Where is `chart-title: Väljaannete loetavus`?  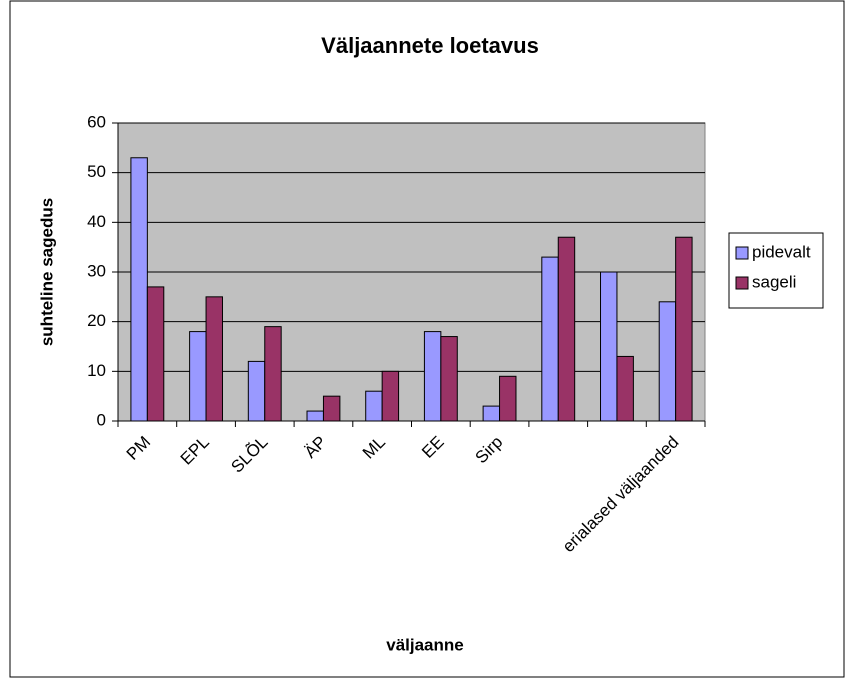 chart-title: Väljaannete loetavus is located at coordinates (430, 45).